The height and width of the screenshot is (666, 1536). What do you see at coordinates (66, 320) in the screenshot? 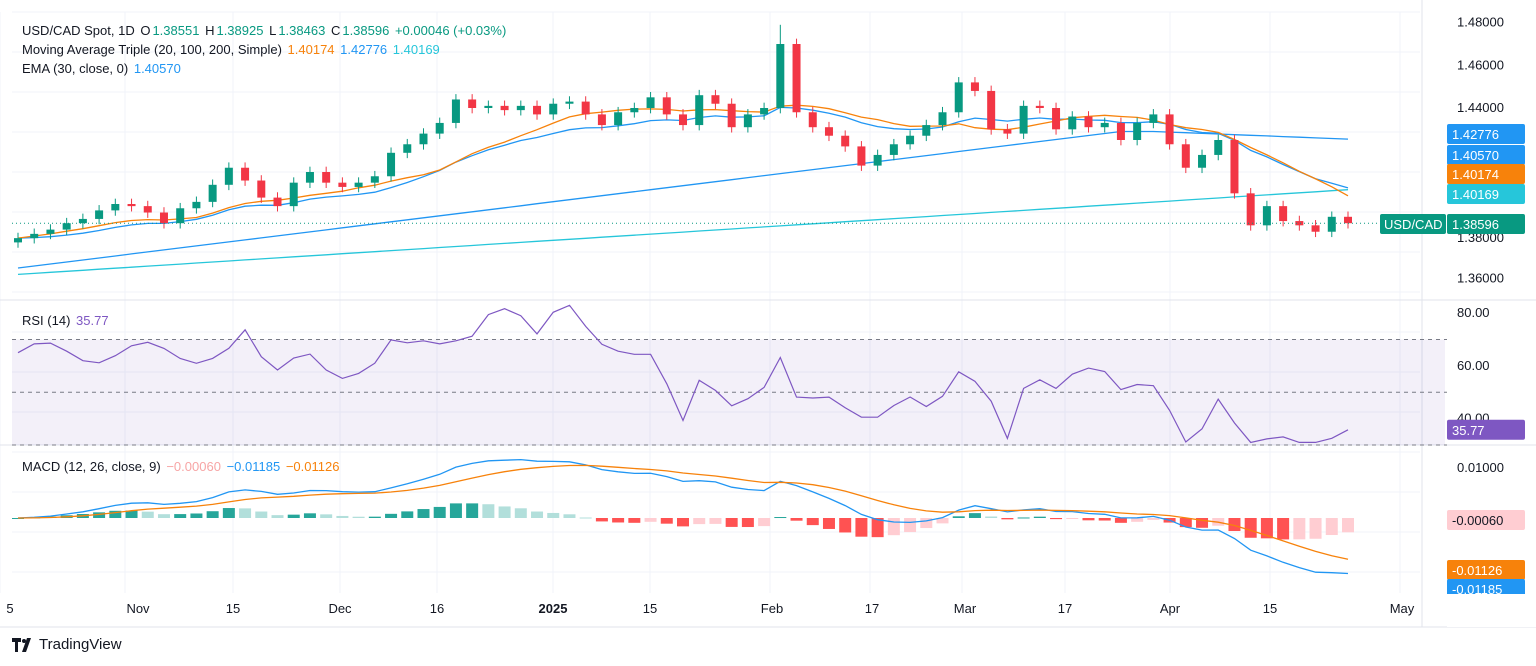
I see `rsi-legend: RSI (14) 35.77` at bounding box center [66, 320].